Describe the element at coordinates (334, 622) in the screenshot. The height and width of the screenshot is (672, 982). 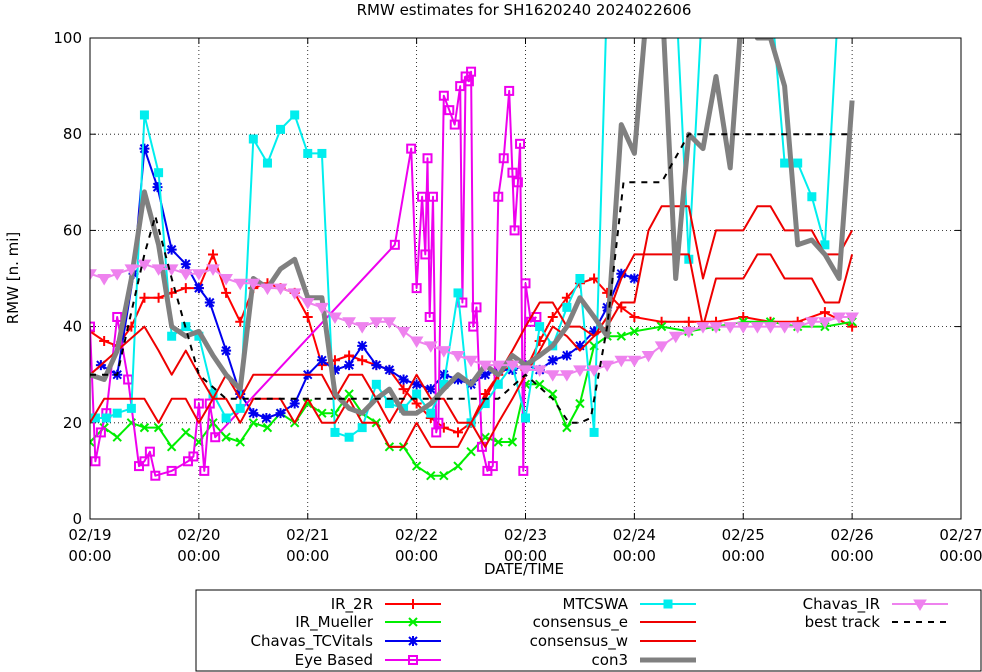
I see `legend-label: IR_Mueller` at that location.